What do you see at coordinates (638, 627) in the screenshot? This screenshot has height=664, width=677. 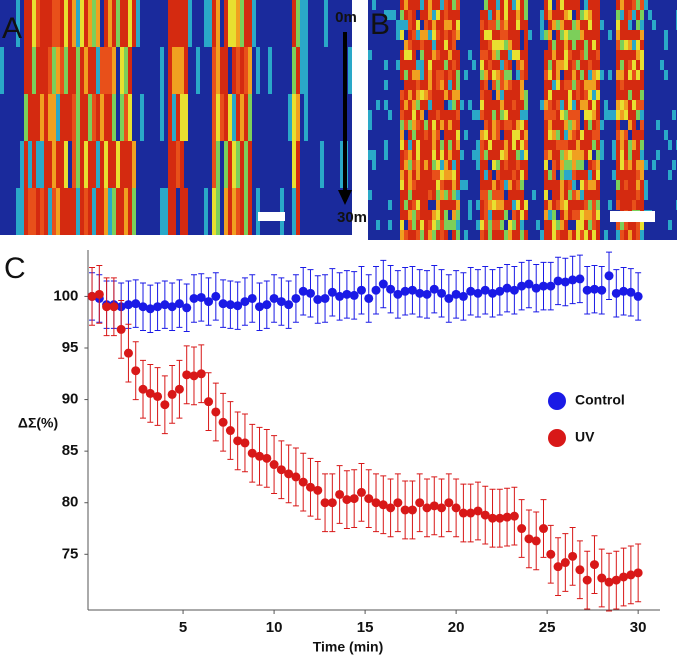 I see `x-tick-label: 30` at bounding box center [638, 627].